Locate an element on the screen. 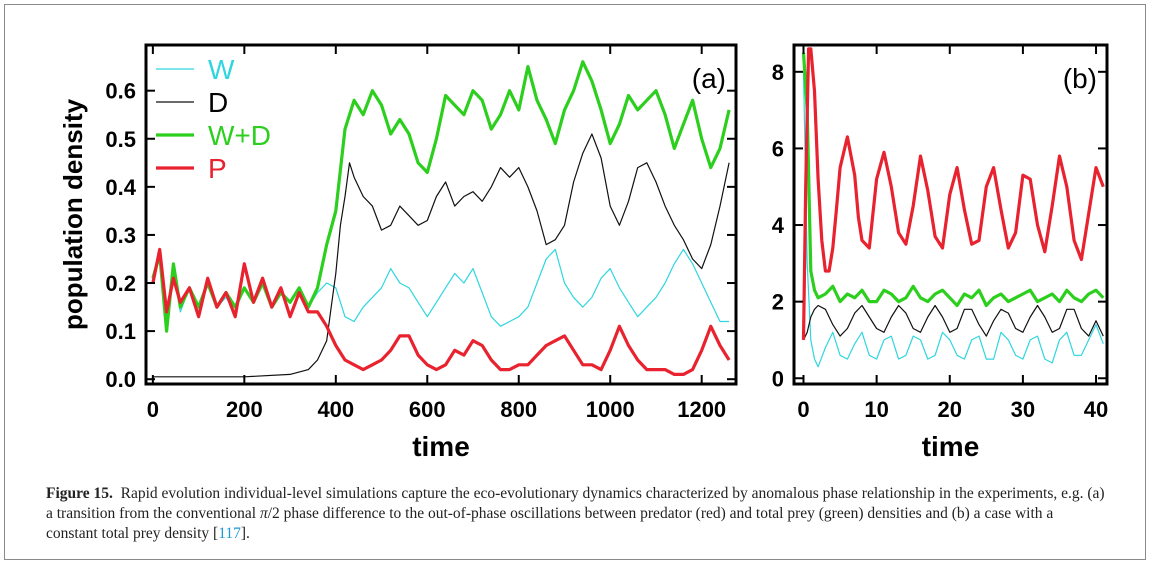  series-line-w is located at coordinates (953, 219).